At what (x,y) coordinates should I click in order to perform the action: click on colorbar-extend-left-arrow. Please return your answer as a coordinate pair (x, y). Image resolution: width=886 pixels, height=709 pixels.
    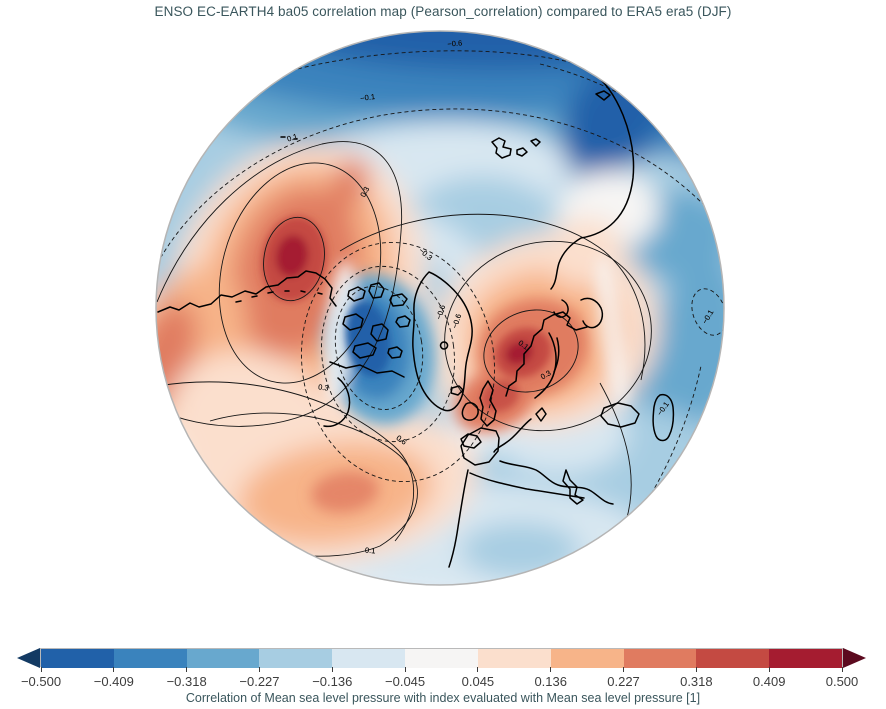
    Looking at the image, I should click on (28, 658).